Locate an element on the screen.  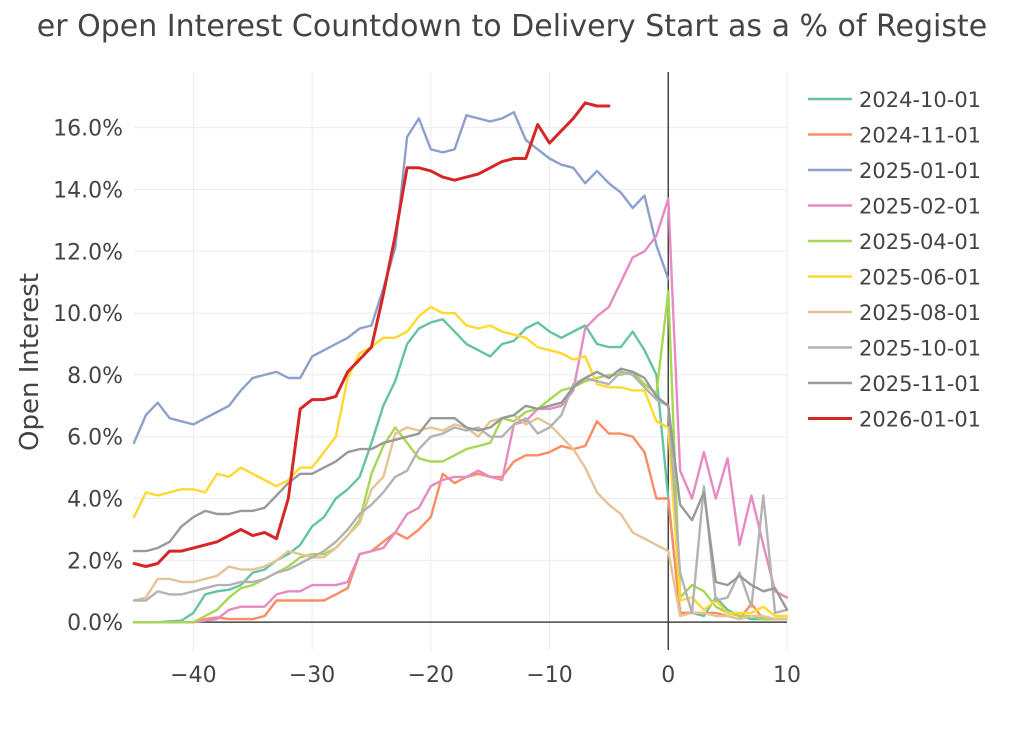
legend-item-2025-08-01: 2025-08-01 is located at coordinates (894, 313).